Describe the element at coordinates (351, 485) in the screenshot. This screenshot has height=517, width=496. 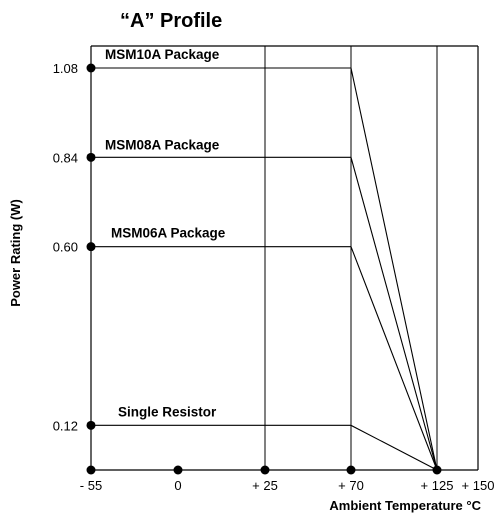
I see `x-tick-label: + 70` at that location.